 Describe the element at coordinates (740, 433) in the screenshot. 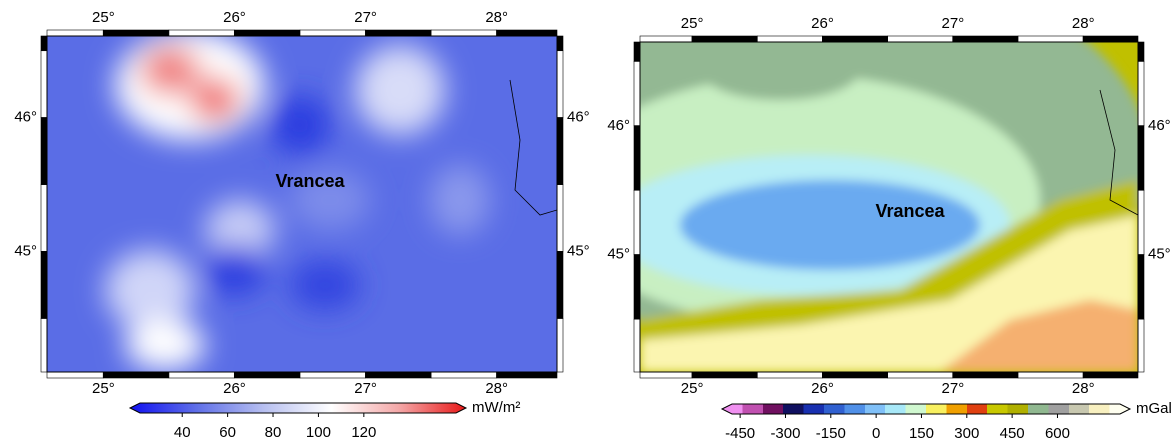

I see `colorbar-tick-label: -450` at that location.